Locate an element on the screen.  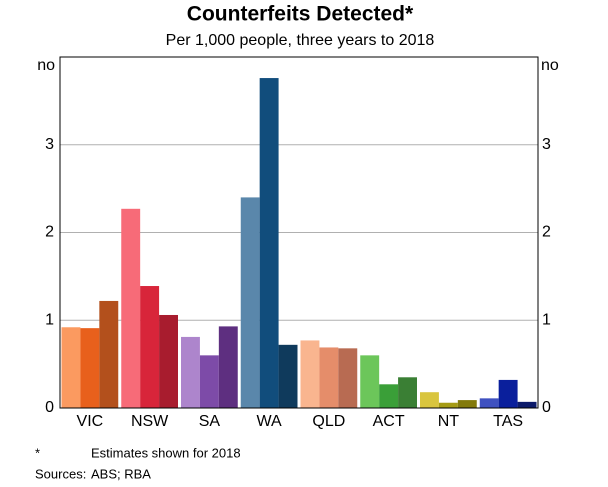
chart-subtitle: Per 1,000 people, three years to 2018 is located at coordinates (300, 40).